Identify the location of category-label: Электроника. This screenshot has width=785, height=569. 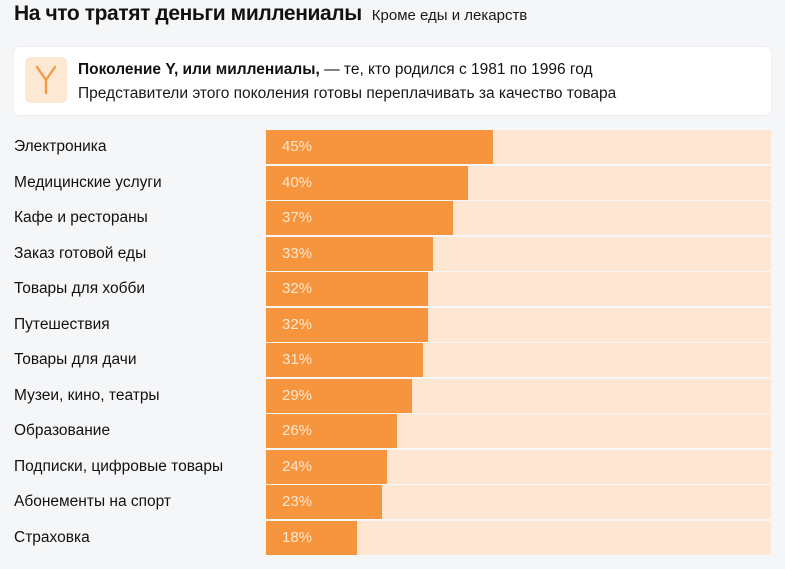
(60, 146).